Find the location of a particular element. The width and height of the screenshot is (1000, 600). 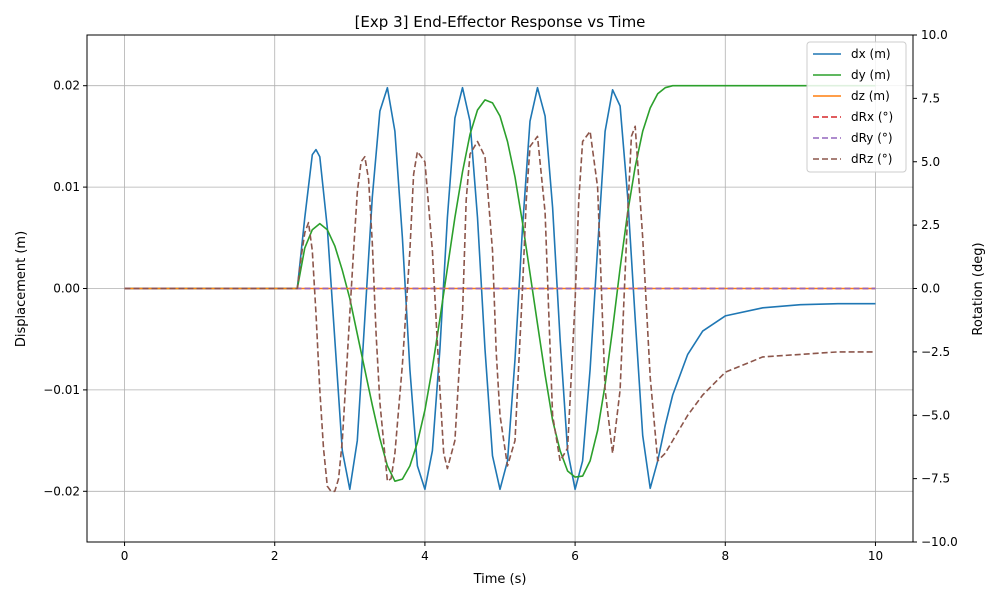

x-tick-label: 10 is located at coordinates (875, 556).